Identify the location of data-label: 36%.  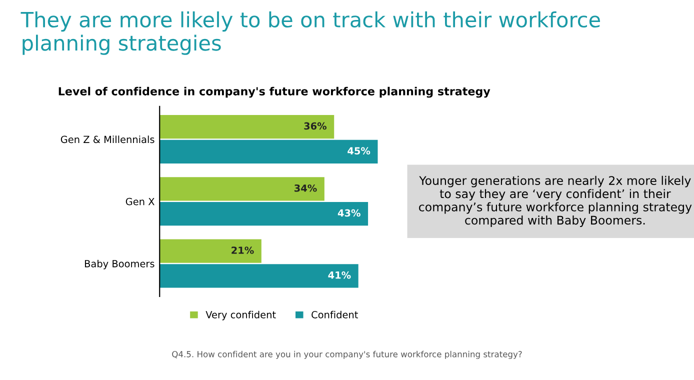
(315, 126).